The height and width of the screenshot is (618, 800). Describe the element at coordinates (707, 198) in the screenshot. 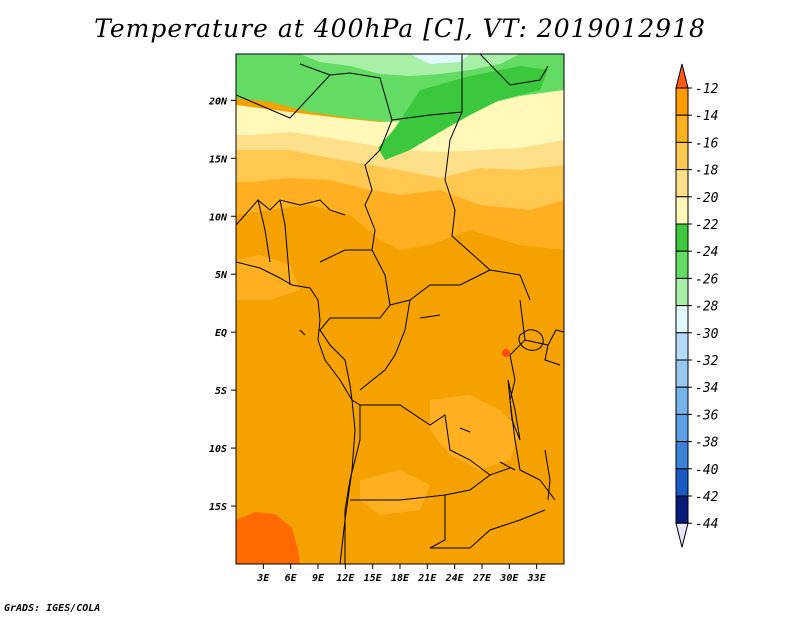

I see `colorbar-label: -20` at that location.